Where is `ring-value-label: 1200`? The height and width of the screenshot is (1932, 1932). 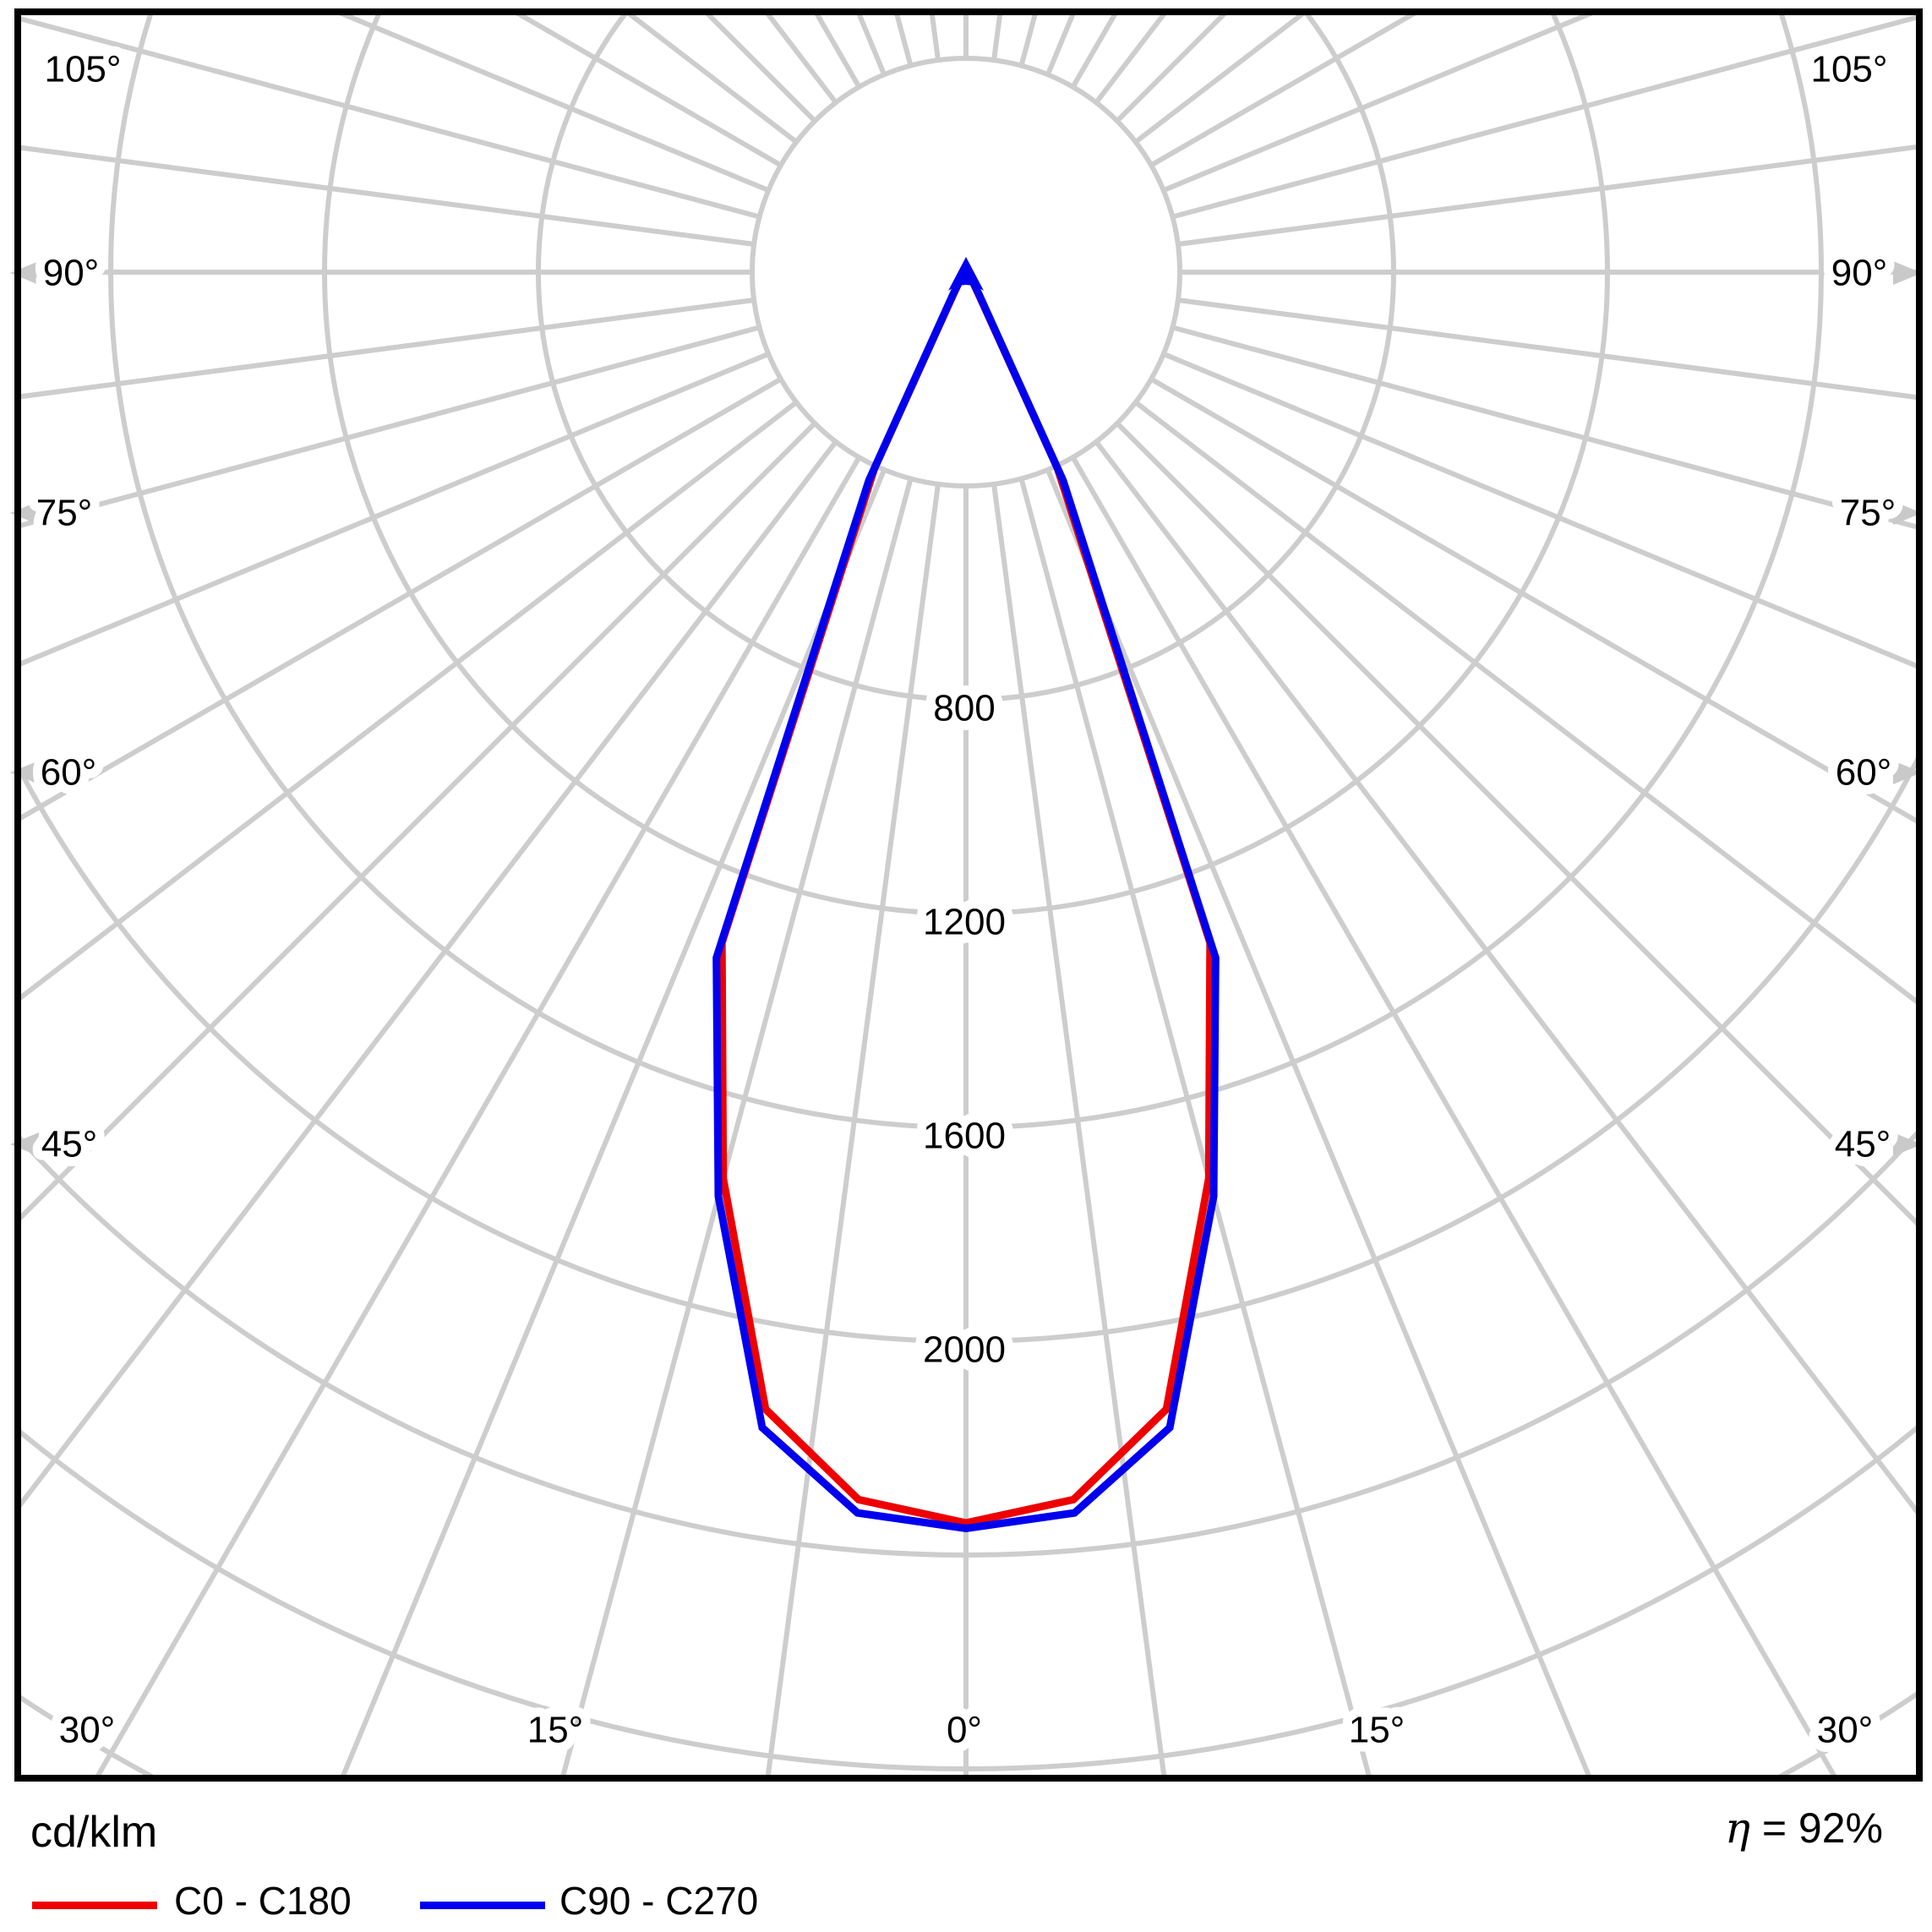
ring-value-label: 1200 is located at coordinates (964, 922).